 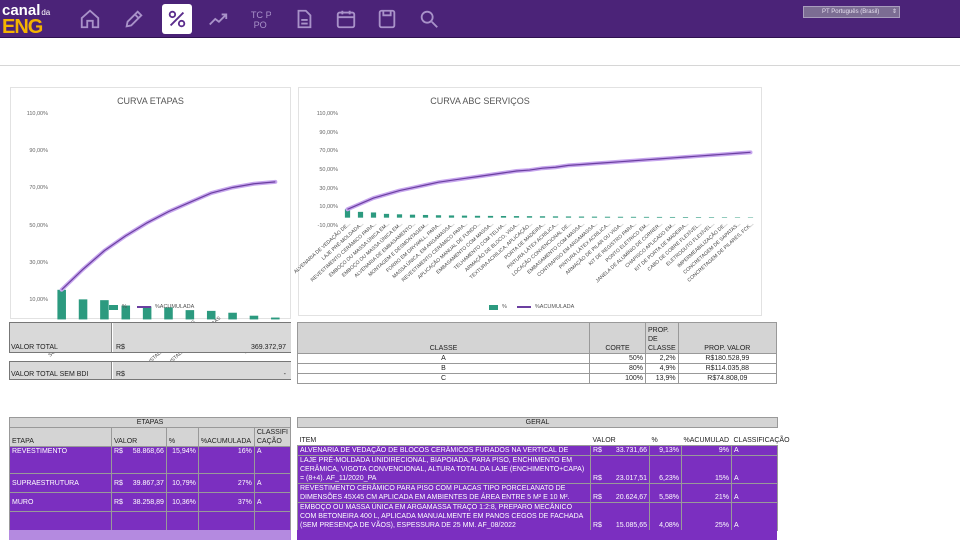 I want to click on col-header-acumulada: %ACUMULADA, so click(x=226, y=437).